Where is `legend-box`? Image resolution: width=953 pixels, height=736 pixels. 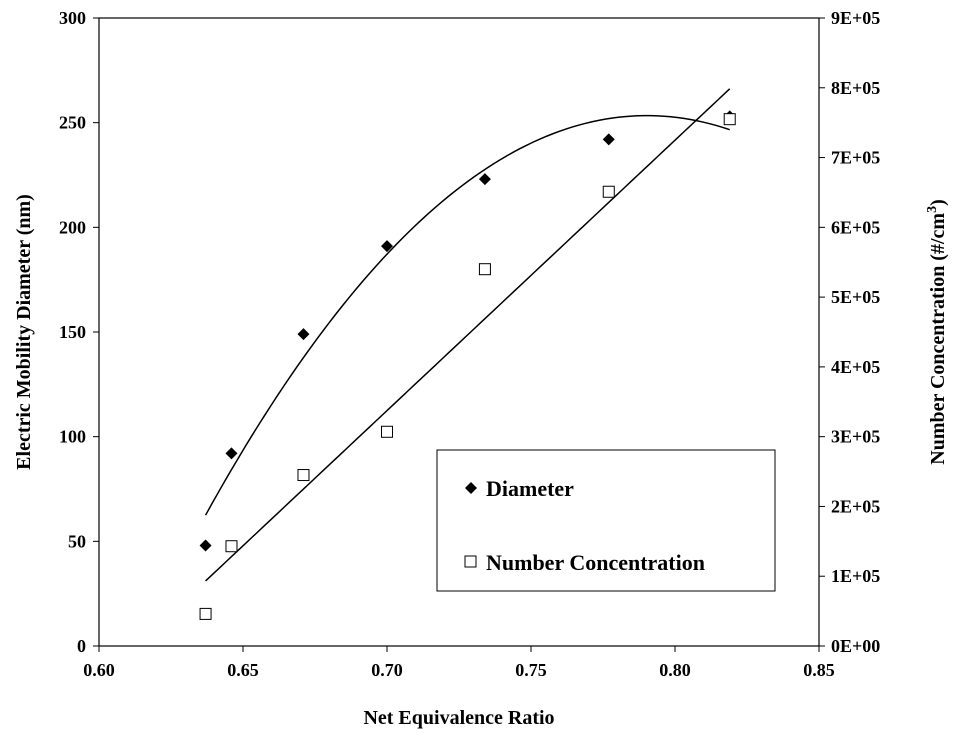
legend-box is located at coordinates (606, 520).